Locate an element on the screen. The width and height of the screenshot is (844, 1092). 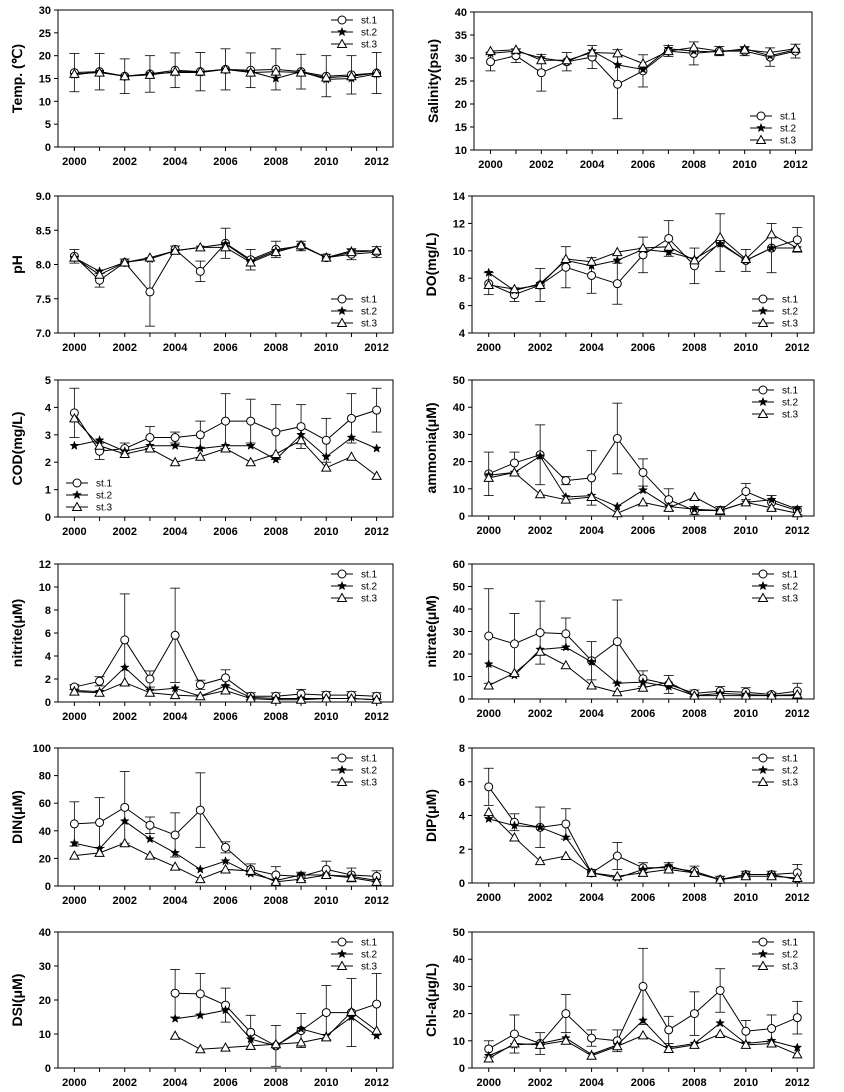
y-tick-label: 10 is located at coordinates (461, 151).